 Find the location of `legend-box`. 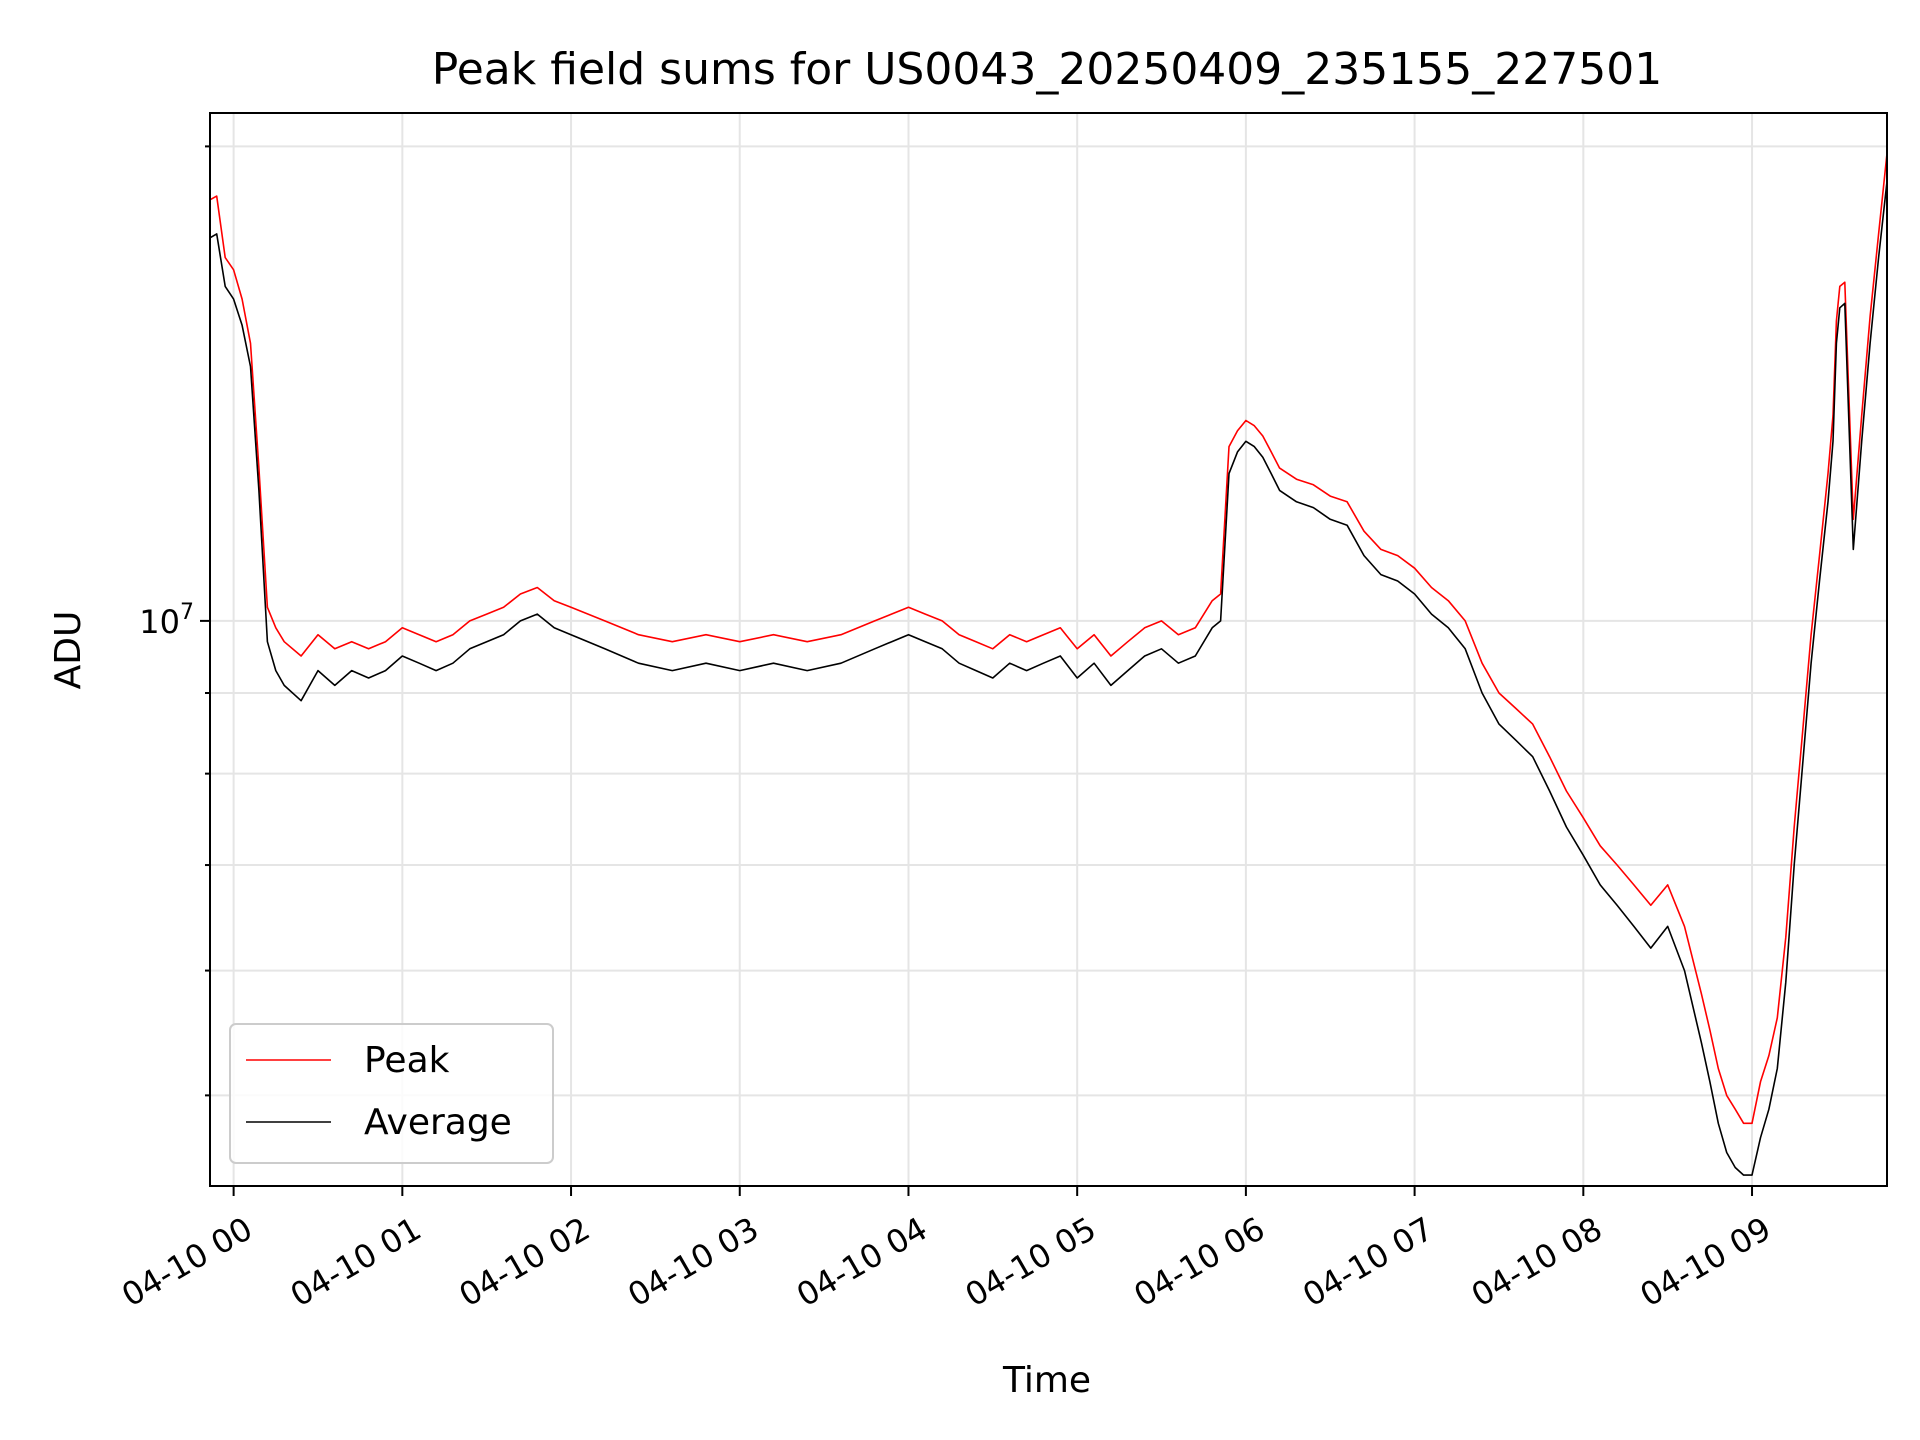

legend-box is located at coordinates (391, 1093).